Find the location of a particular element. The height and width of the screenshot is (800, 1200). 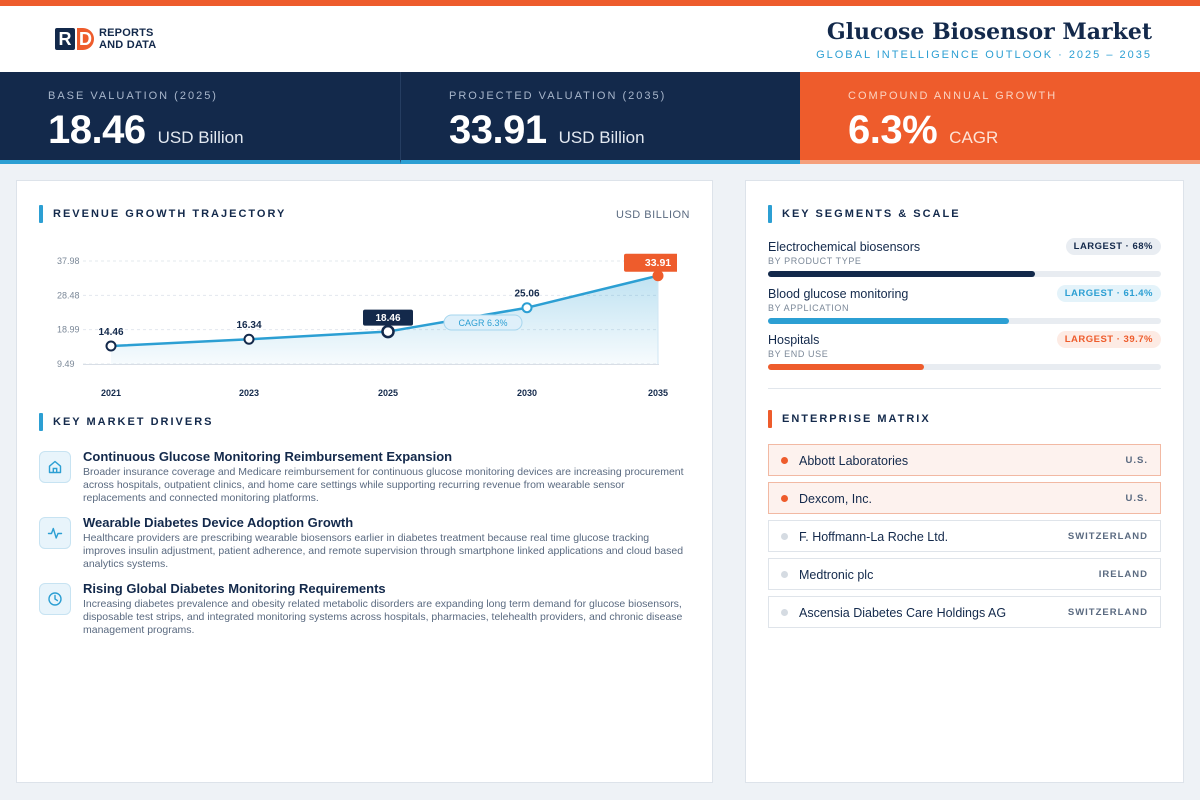

company-row: Abbott Laboratories U.S. is located at coordinates (964, 460).